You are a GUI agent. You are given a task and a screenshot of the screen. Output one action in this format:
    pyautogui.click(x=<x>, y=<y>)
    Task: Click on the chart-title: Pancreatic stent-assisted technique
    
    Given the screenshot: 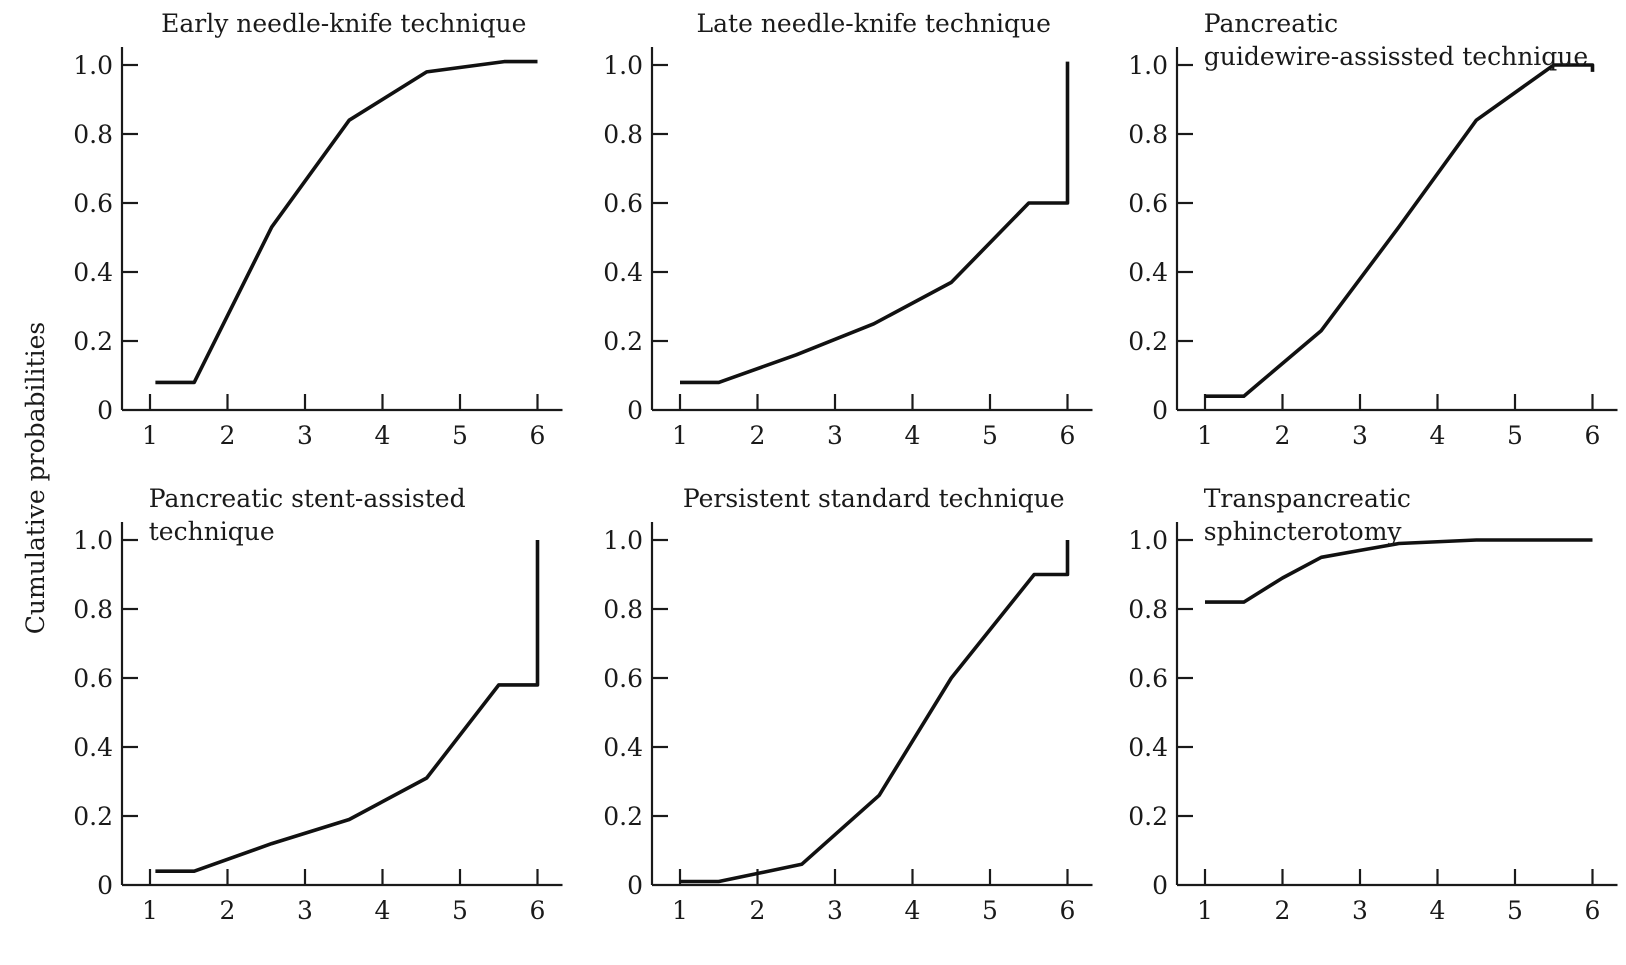 What is the action you would take?
    pyautogui.click(x=307, y=515)
    